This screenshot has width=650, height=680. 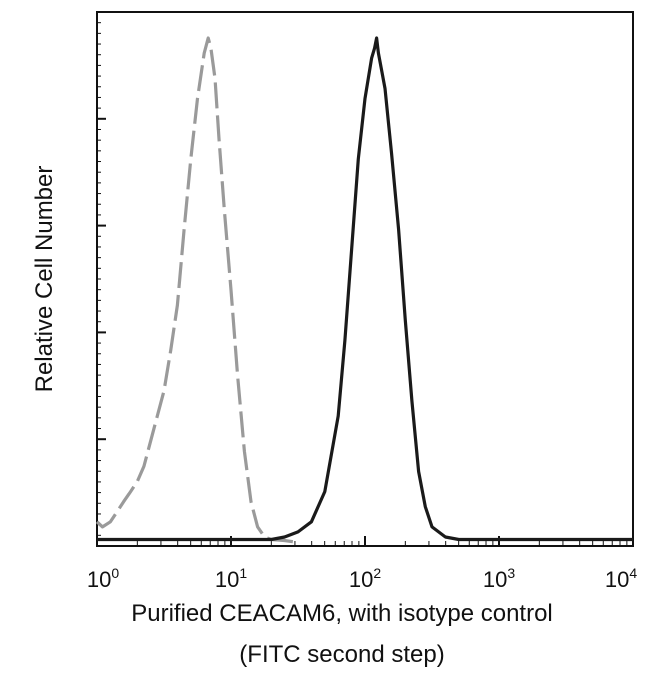 I want to click on x-axis-label: Purified CEACAM6, with isotype control, so click(x=342, y=613).